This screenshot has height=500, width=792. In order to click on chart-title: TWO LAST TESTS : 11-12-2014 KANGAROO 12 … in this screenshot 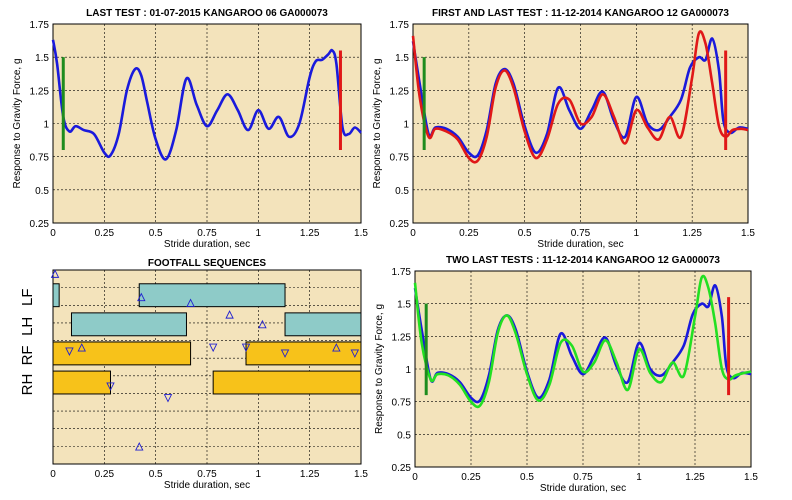, I will do `click(583, 260)`.